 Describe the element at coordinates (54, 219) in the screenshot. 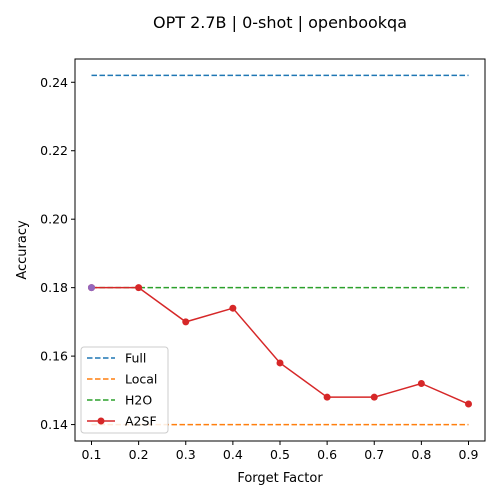

I see `y-tick-label: 0.20` at that location.